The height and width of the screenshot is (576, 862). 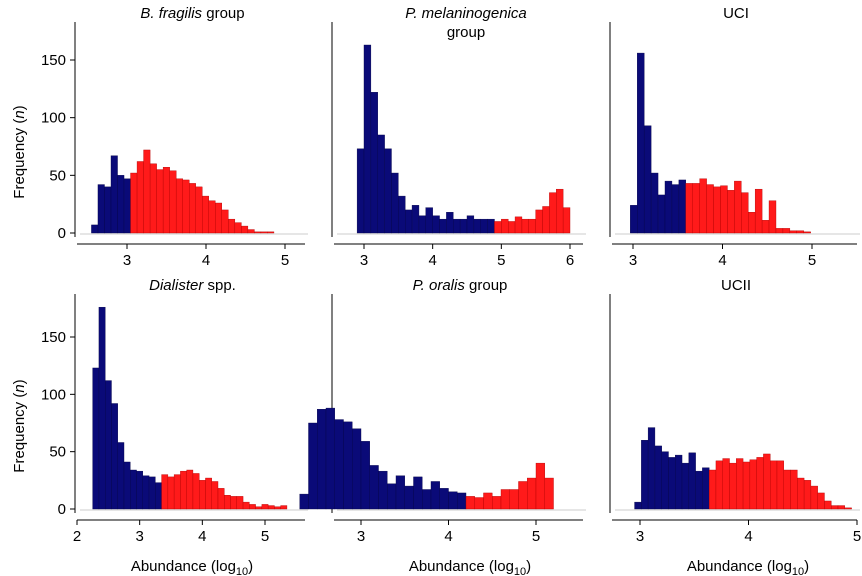 I want to click on panel-uci: 3 4 5 UCI, so click(x=734, y=137).